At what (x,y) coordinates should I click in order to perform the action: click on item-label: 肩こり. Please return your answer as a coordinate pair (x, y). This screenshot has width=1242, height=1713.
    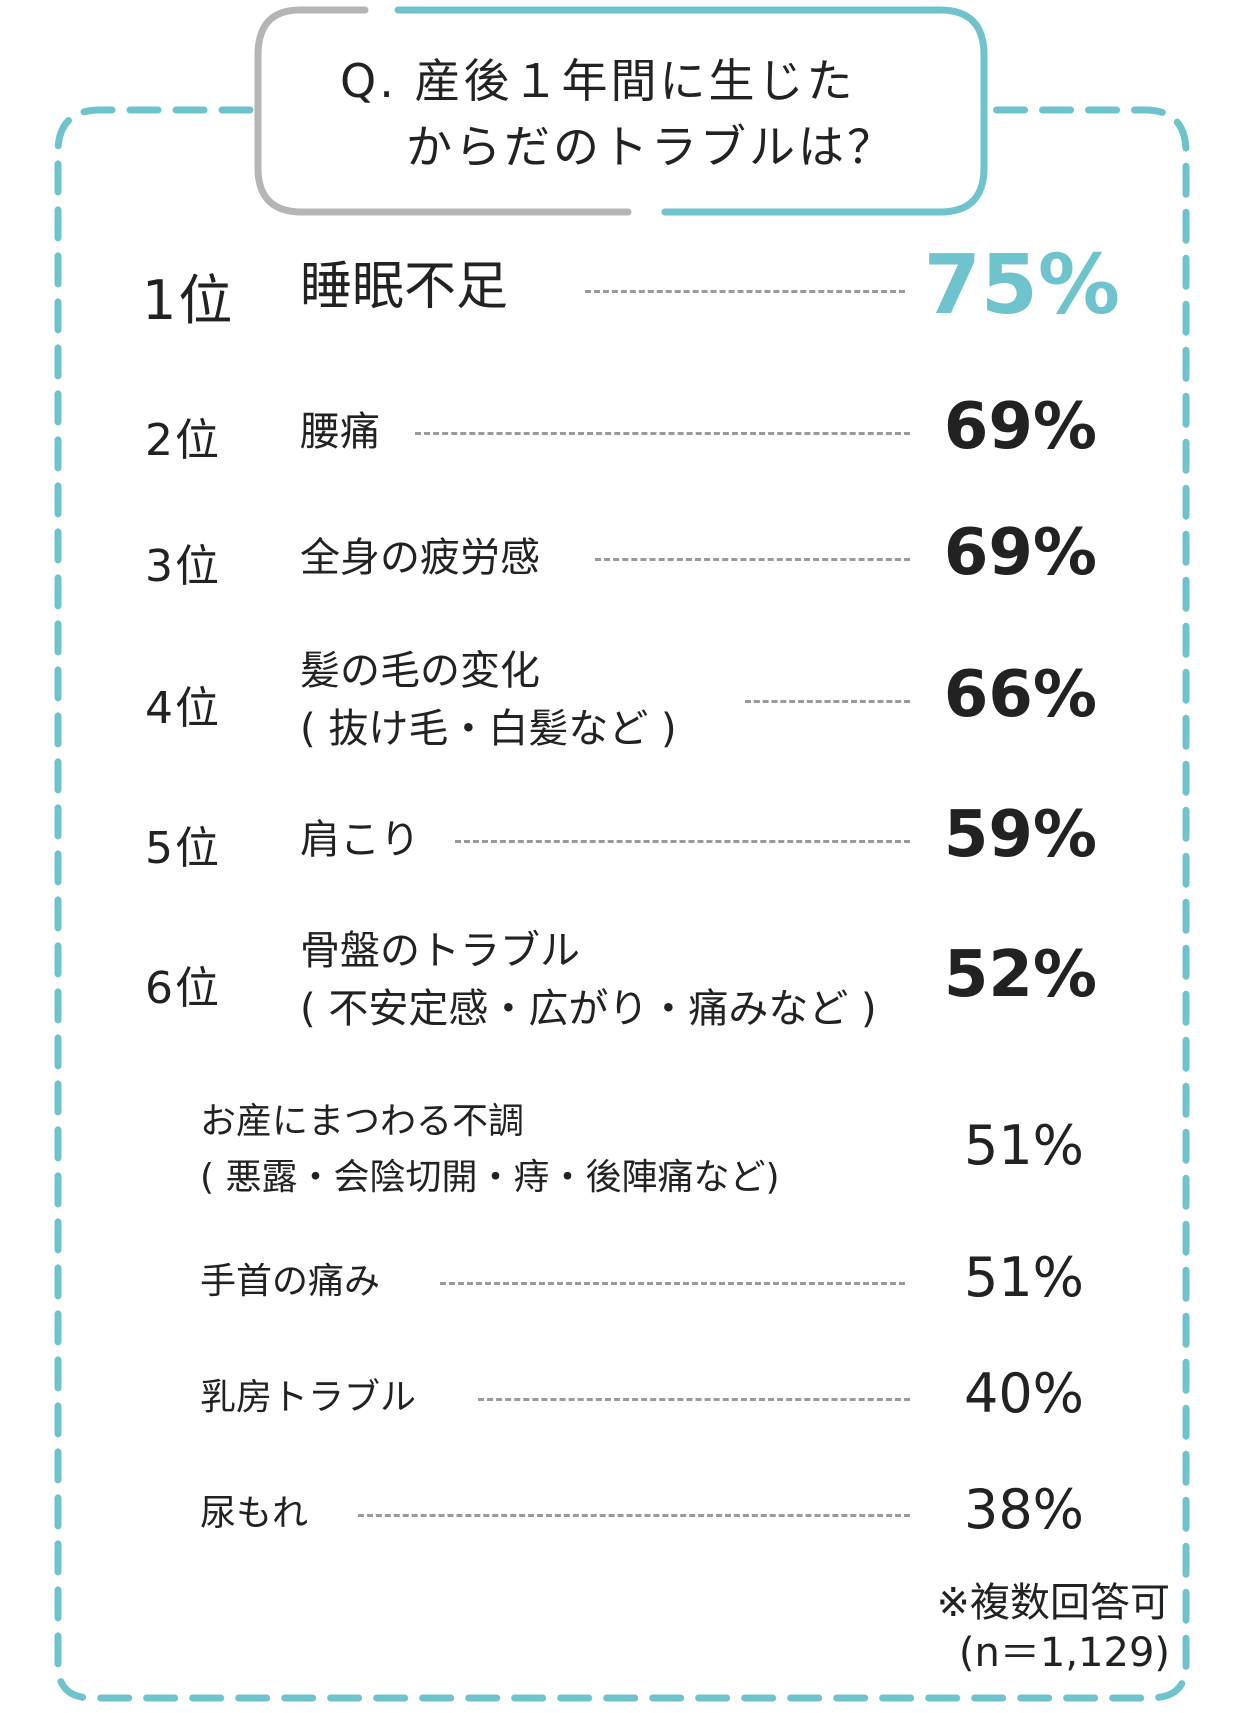
    Looking at the image, I should click on (360, 840).